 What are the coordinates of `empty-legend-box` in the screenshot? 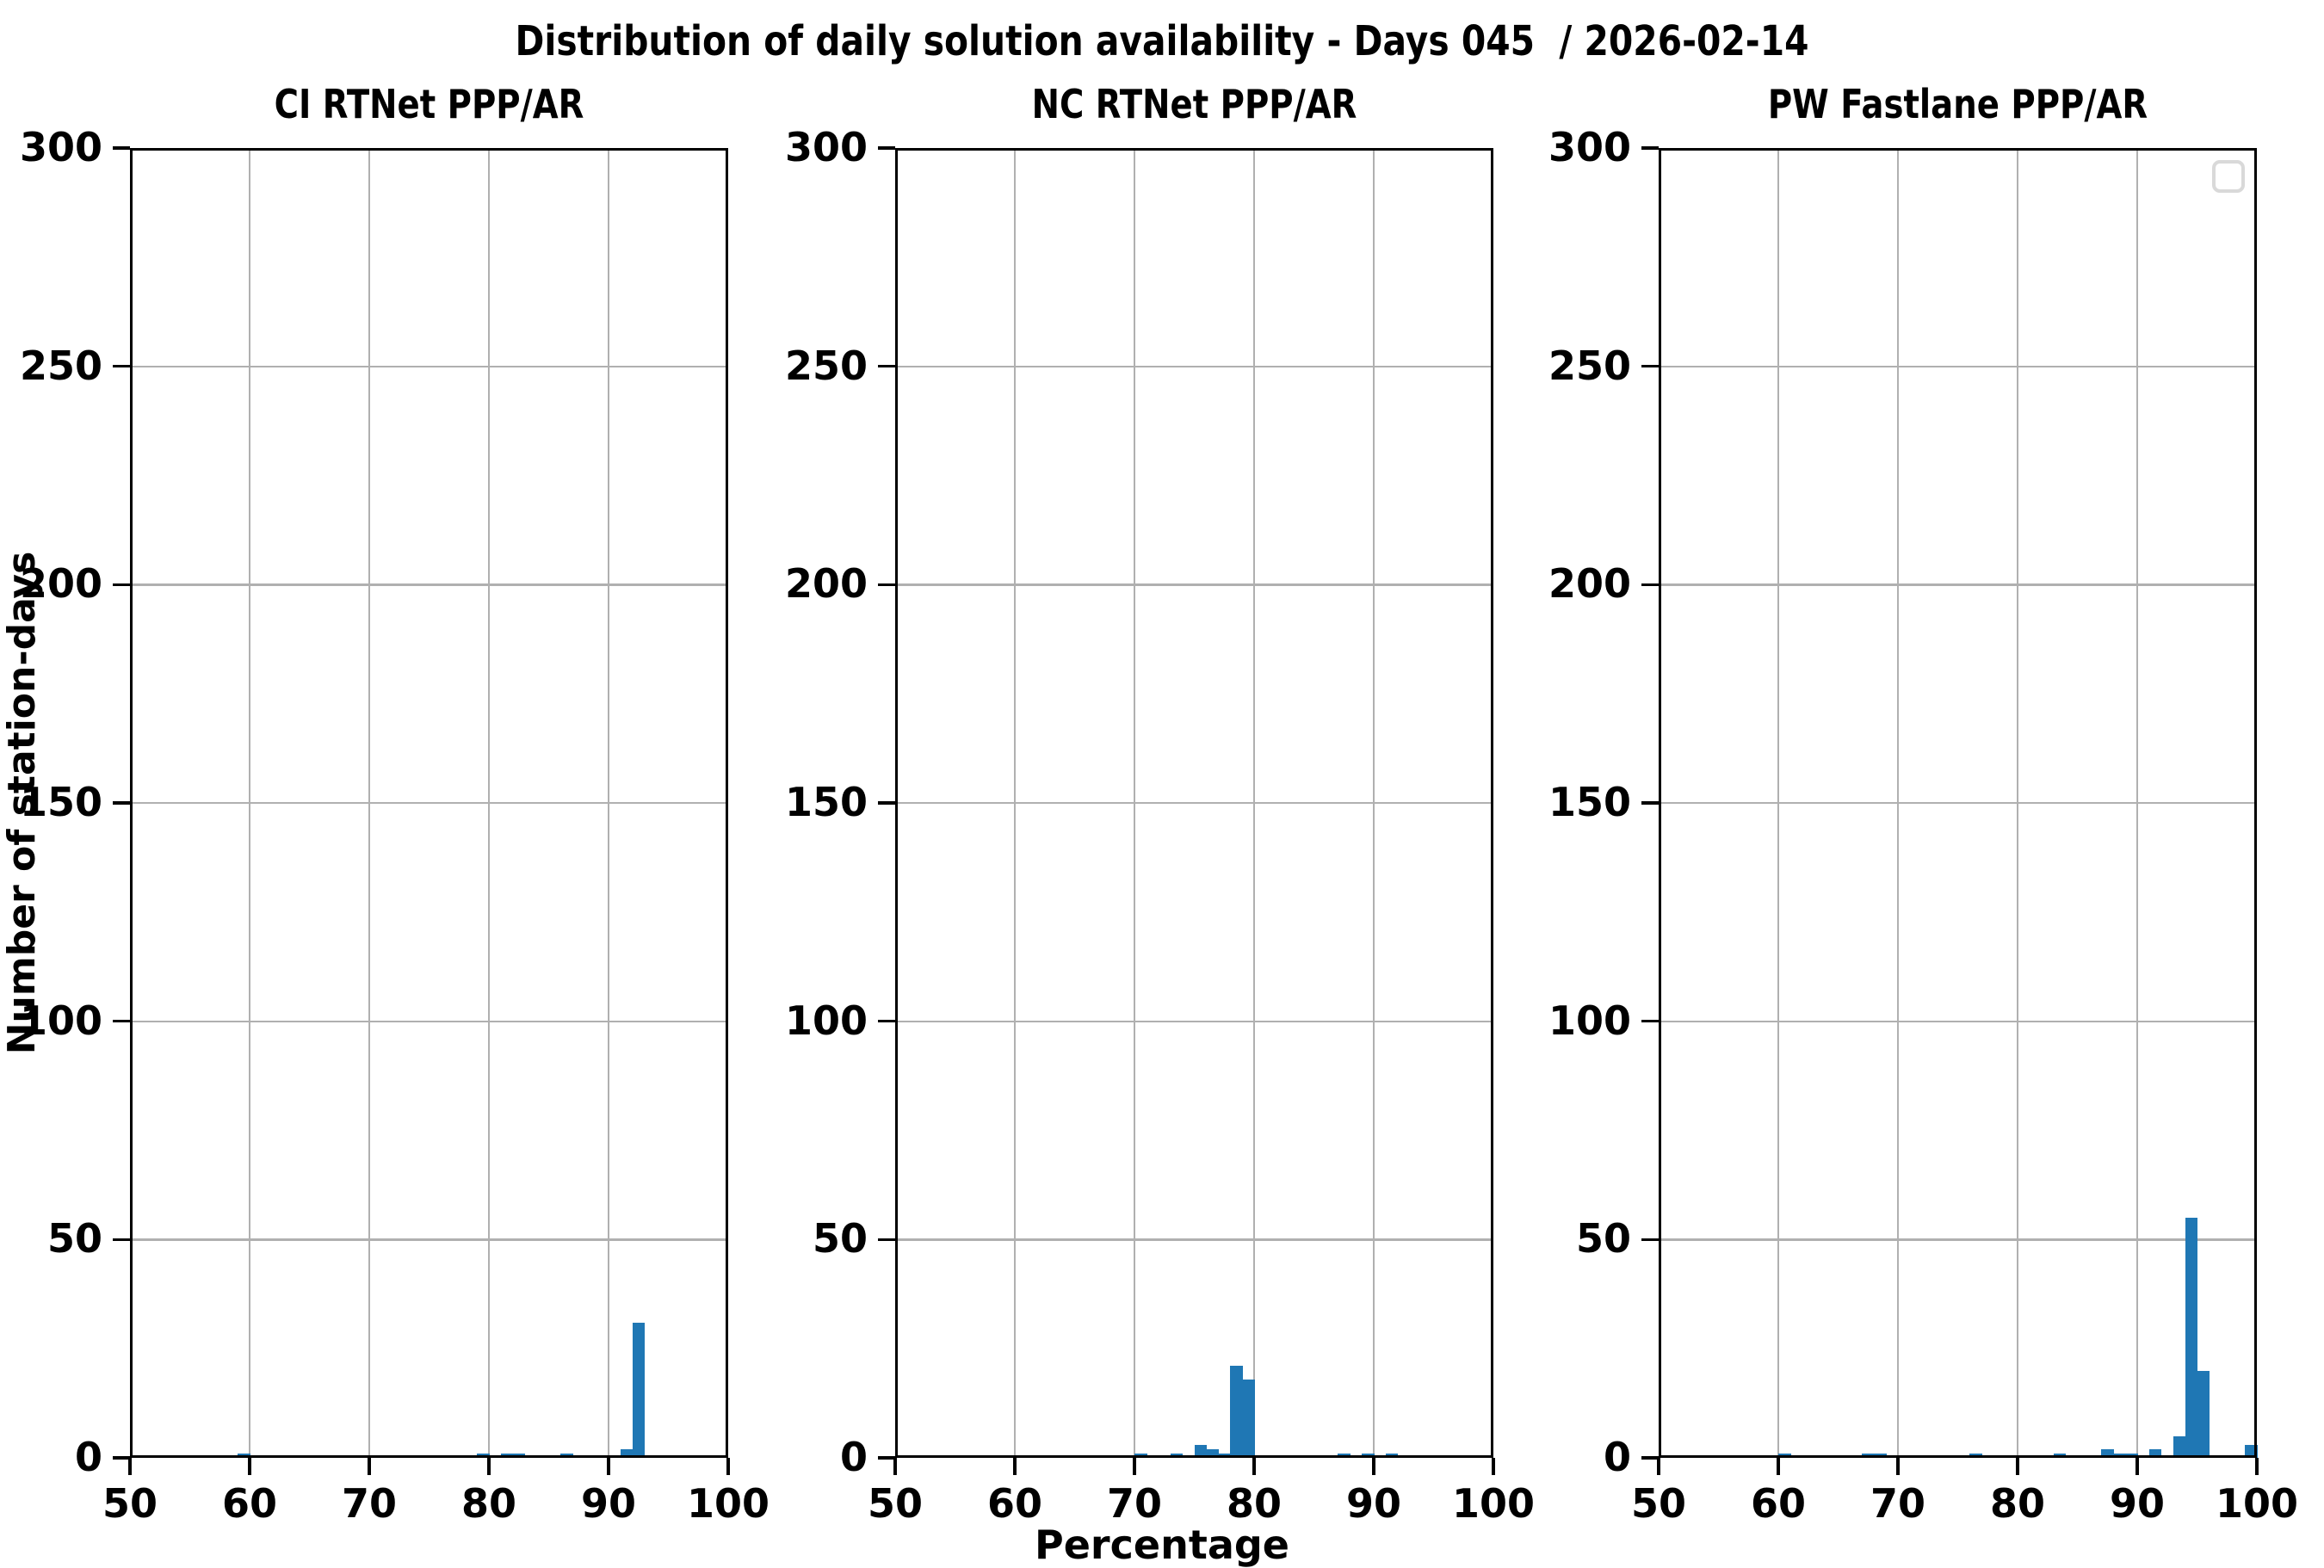 It's located at (2228, 176).